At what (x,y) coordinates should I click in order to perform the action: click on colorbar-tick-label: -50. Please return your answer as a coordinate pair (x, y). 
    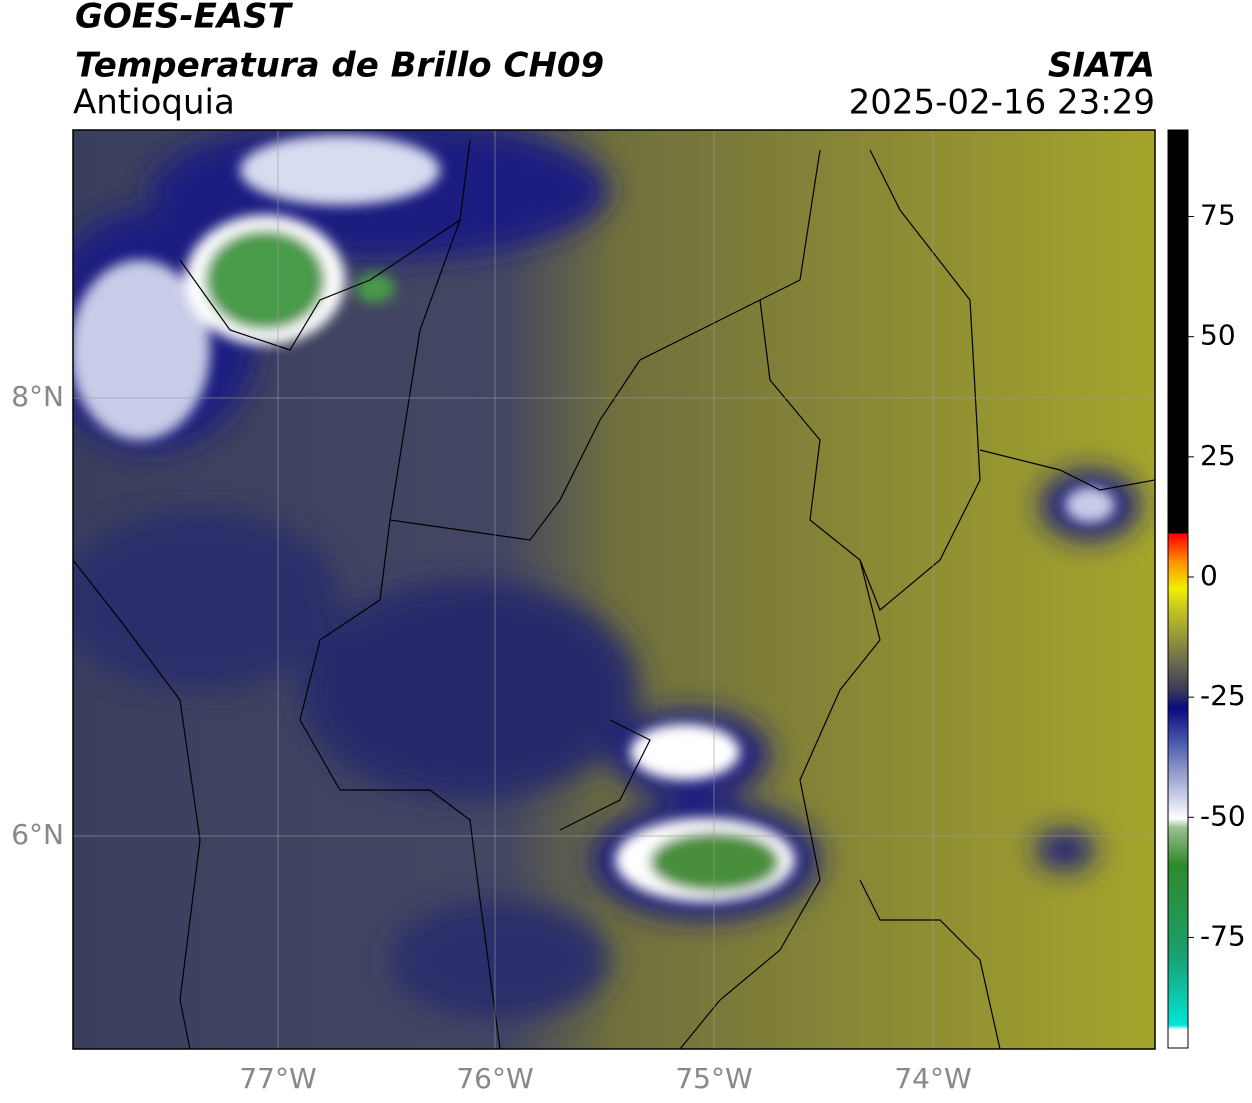
    Looking at the image, I should click on (1223, 815).